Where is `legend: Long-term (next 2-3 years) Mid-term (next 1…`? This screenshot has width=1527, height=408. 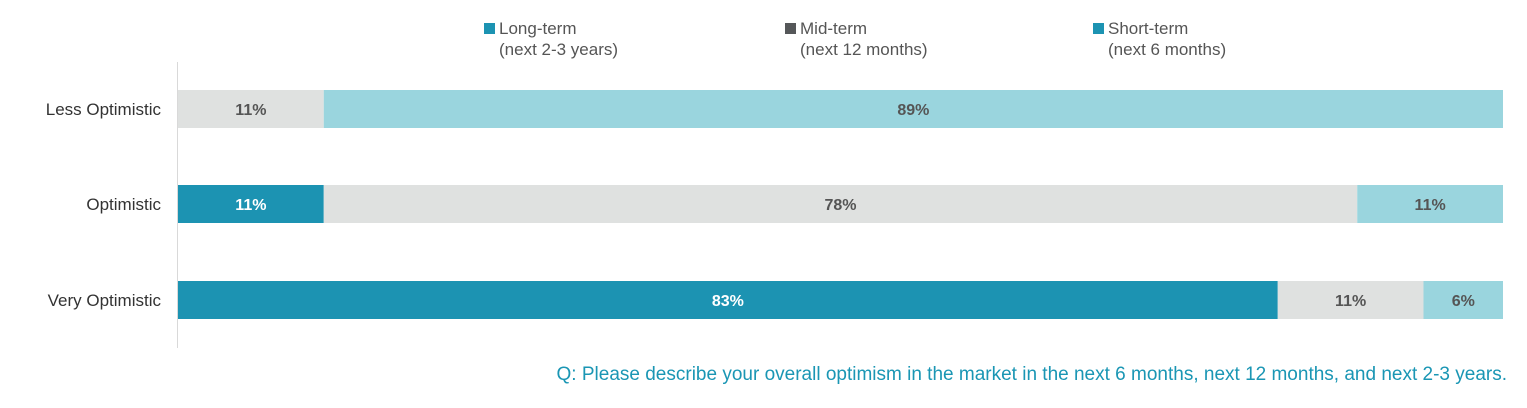 legend: Long-term (next 2-3 years) Mid-term (next 1… is located at coordinates (763, 43).